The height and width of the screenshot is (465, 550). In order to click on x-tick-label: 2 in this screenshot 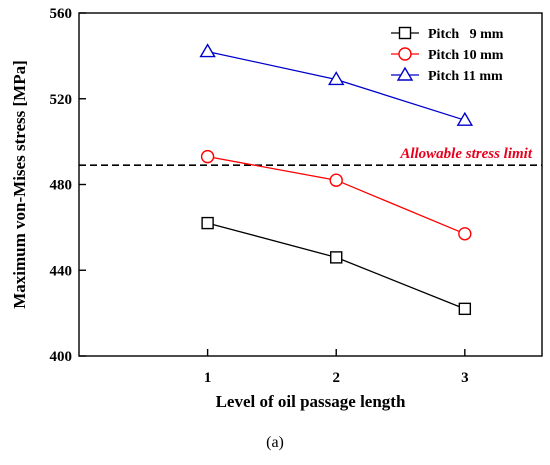, I will do `click(336, 378)`.